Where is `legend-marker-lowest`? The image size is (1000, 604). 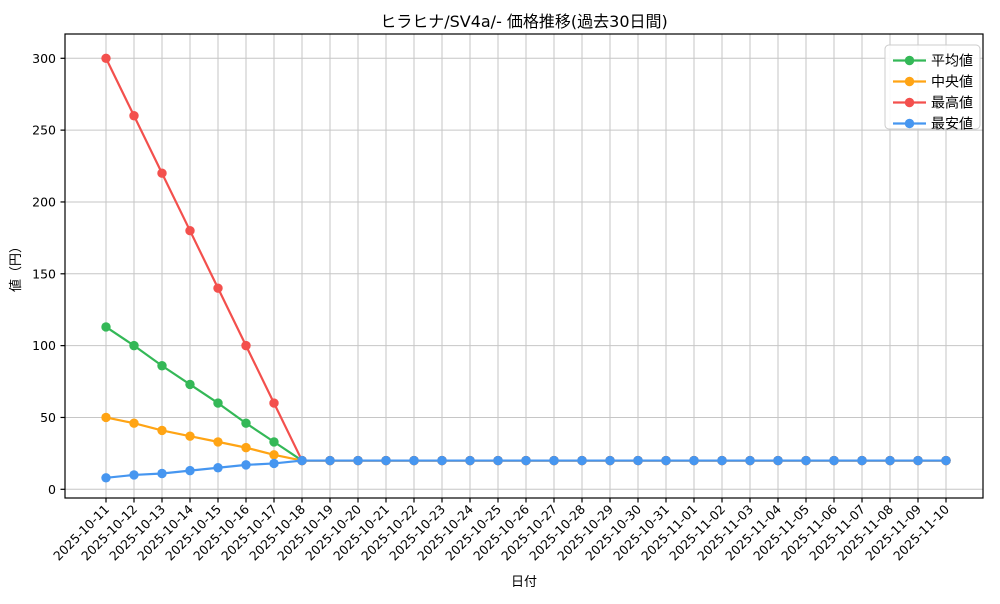 legend-marker-lowest is located at coordinates (909, 123).